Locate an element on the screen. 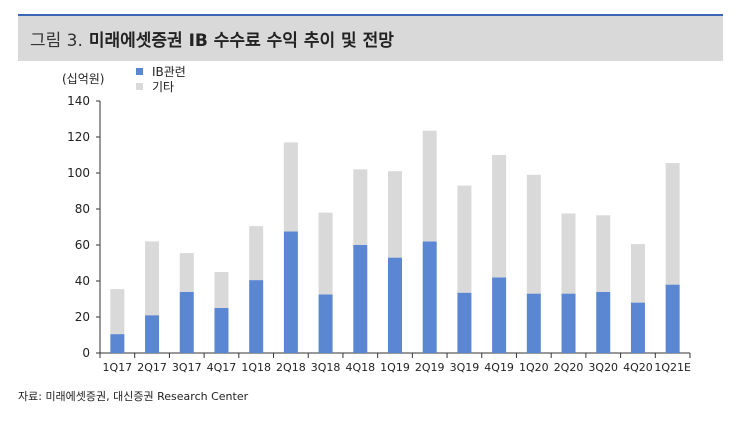  x-tick-label: 4Q20 is located at coordinates (638, 367).